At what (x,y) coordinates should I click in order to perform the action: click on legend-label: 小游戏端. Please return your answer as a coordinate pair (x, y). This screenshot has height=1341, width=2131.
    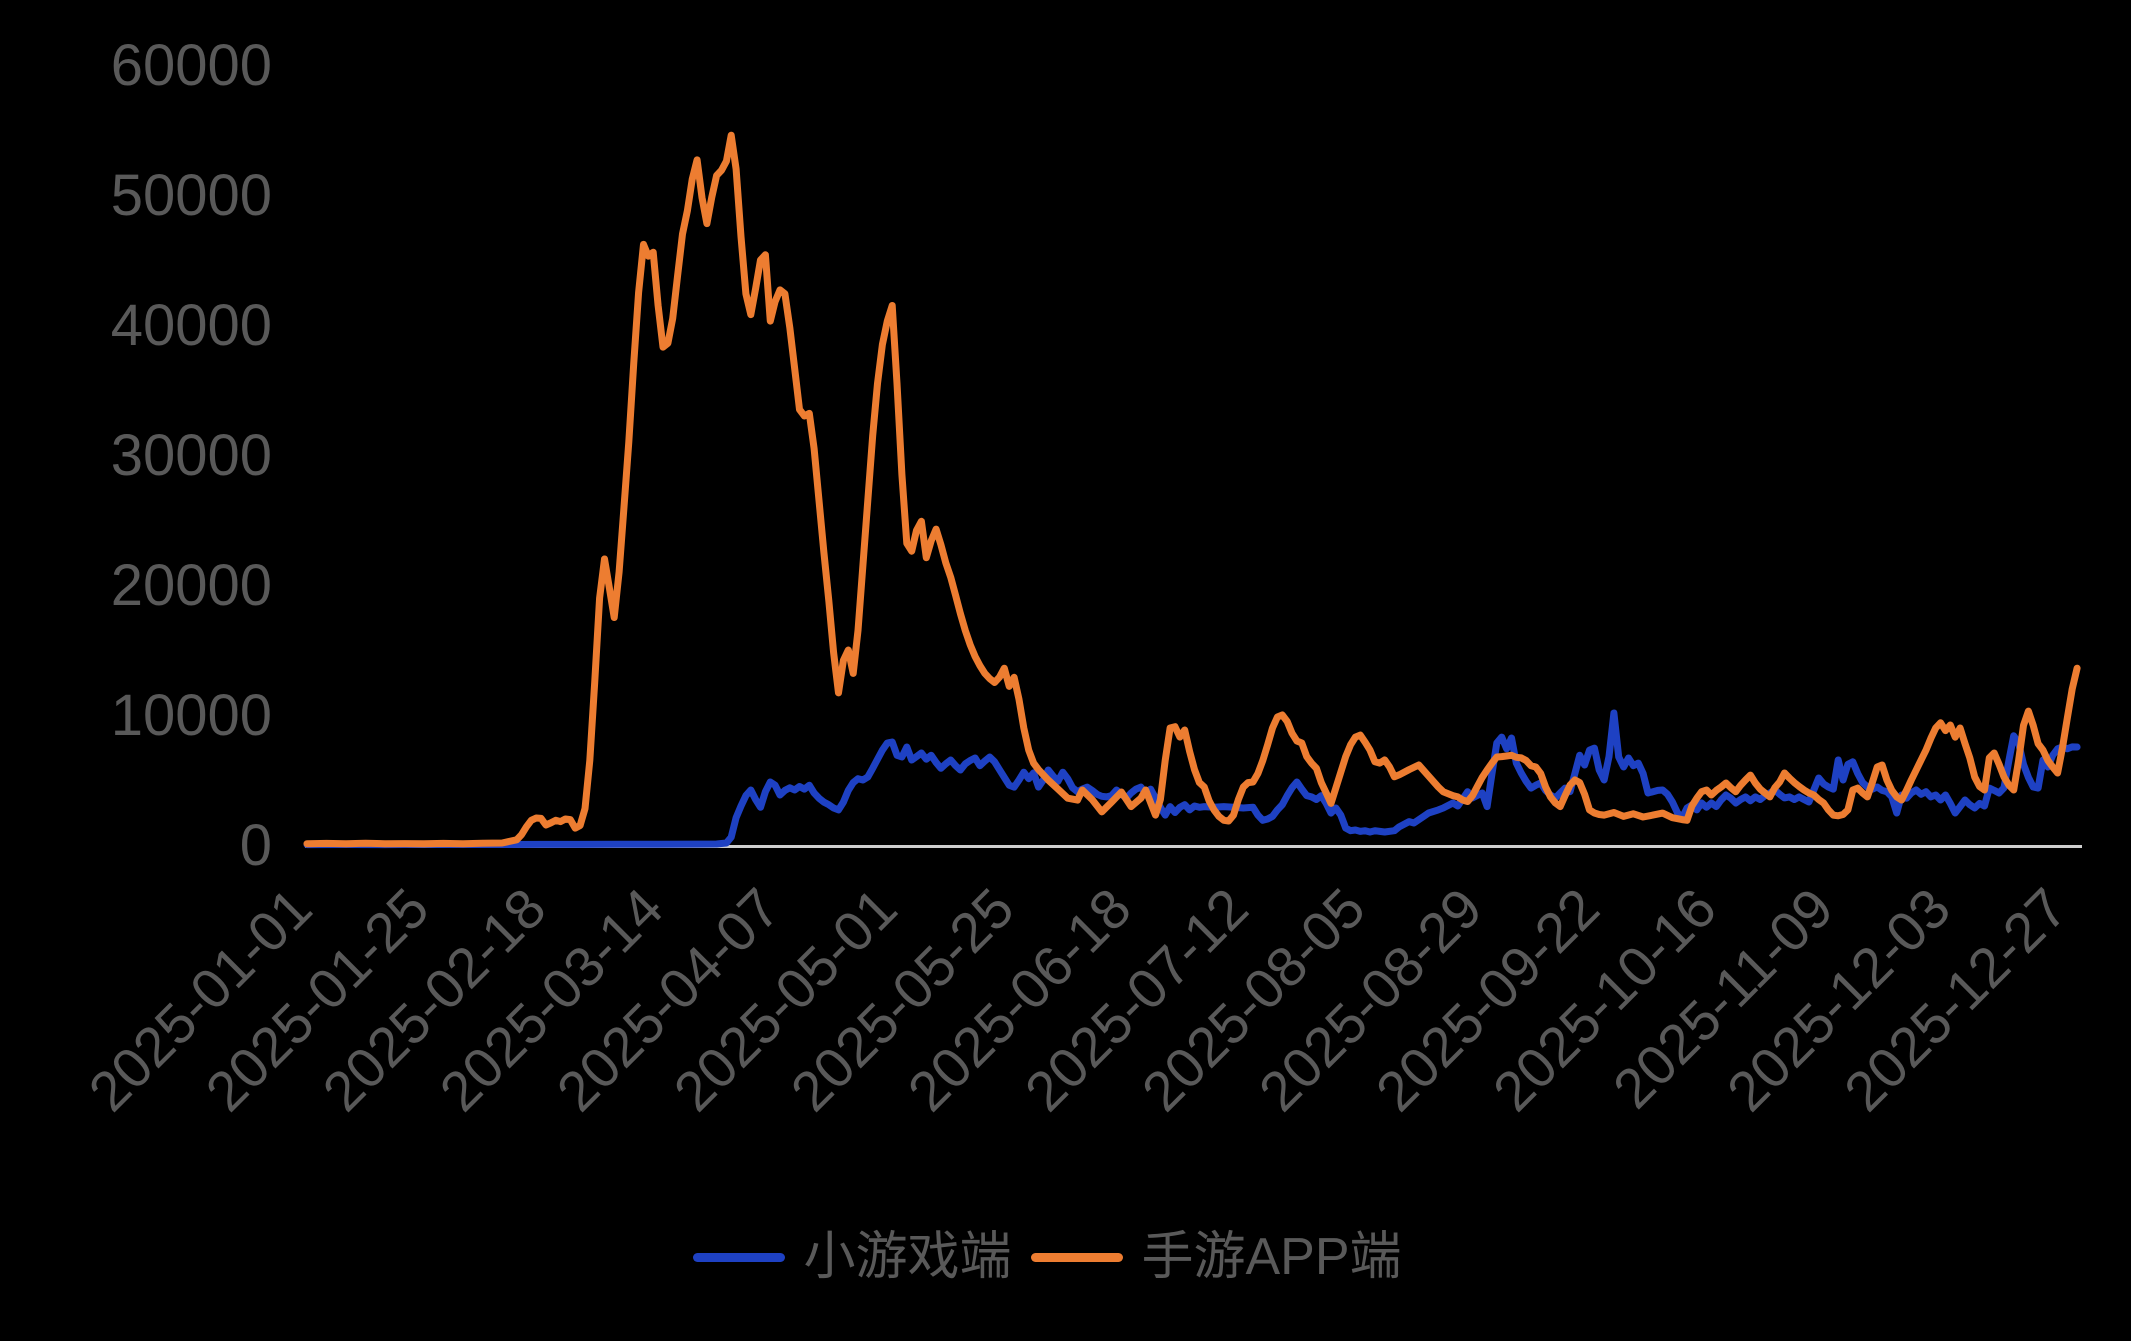
    Looking at the image, I should click on (907, 1257).